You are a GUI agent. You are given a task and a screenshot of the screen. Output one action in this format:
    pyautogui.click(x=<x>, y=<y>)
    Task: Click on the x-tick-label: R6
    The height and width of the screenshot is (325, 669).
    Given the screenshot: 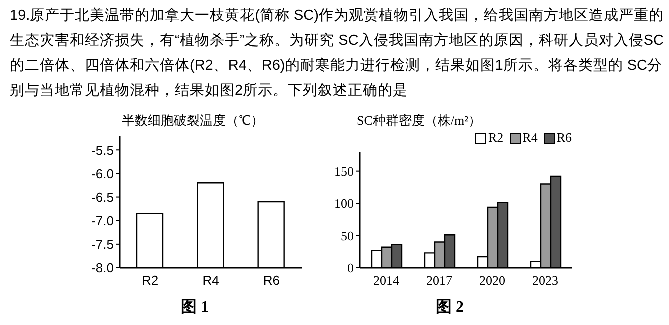 What is the action you would take?
    pyautogui.click(x=271, y=280)
    